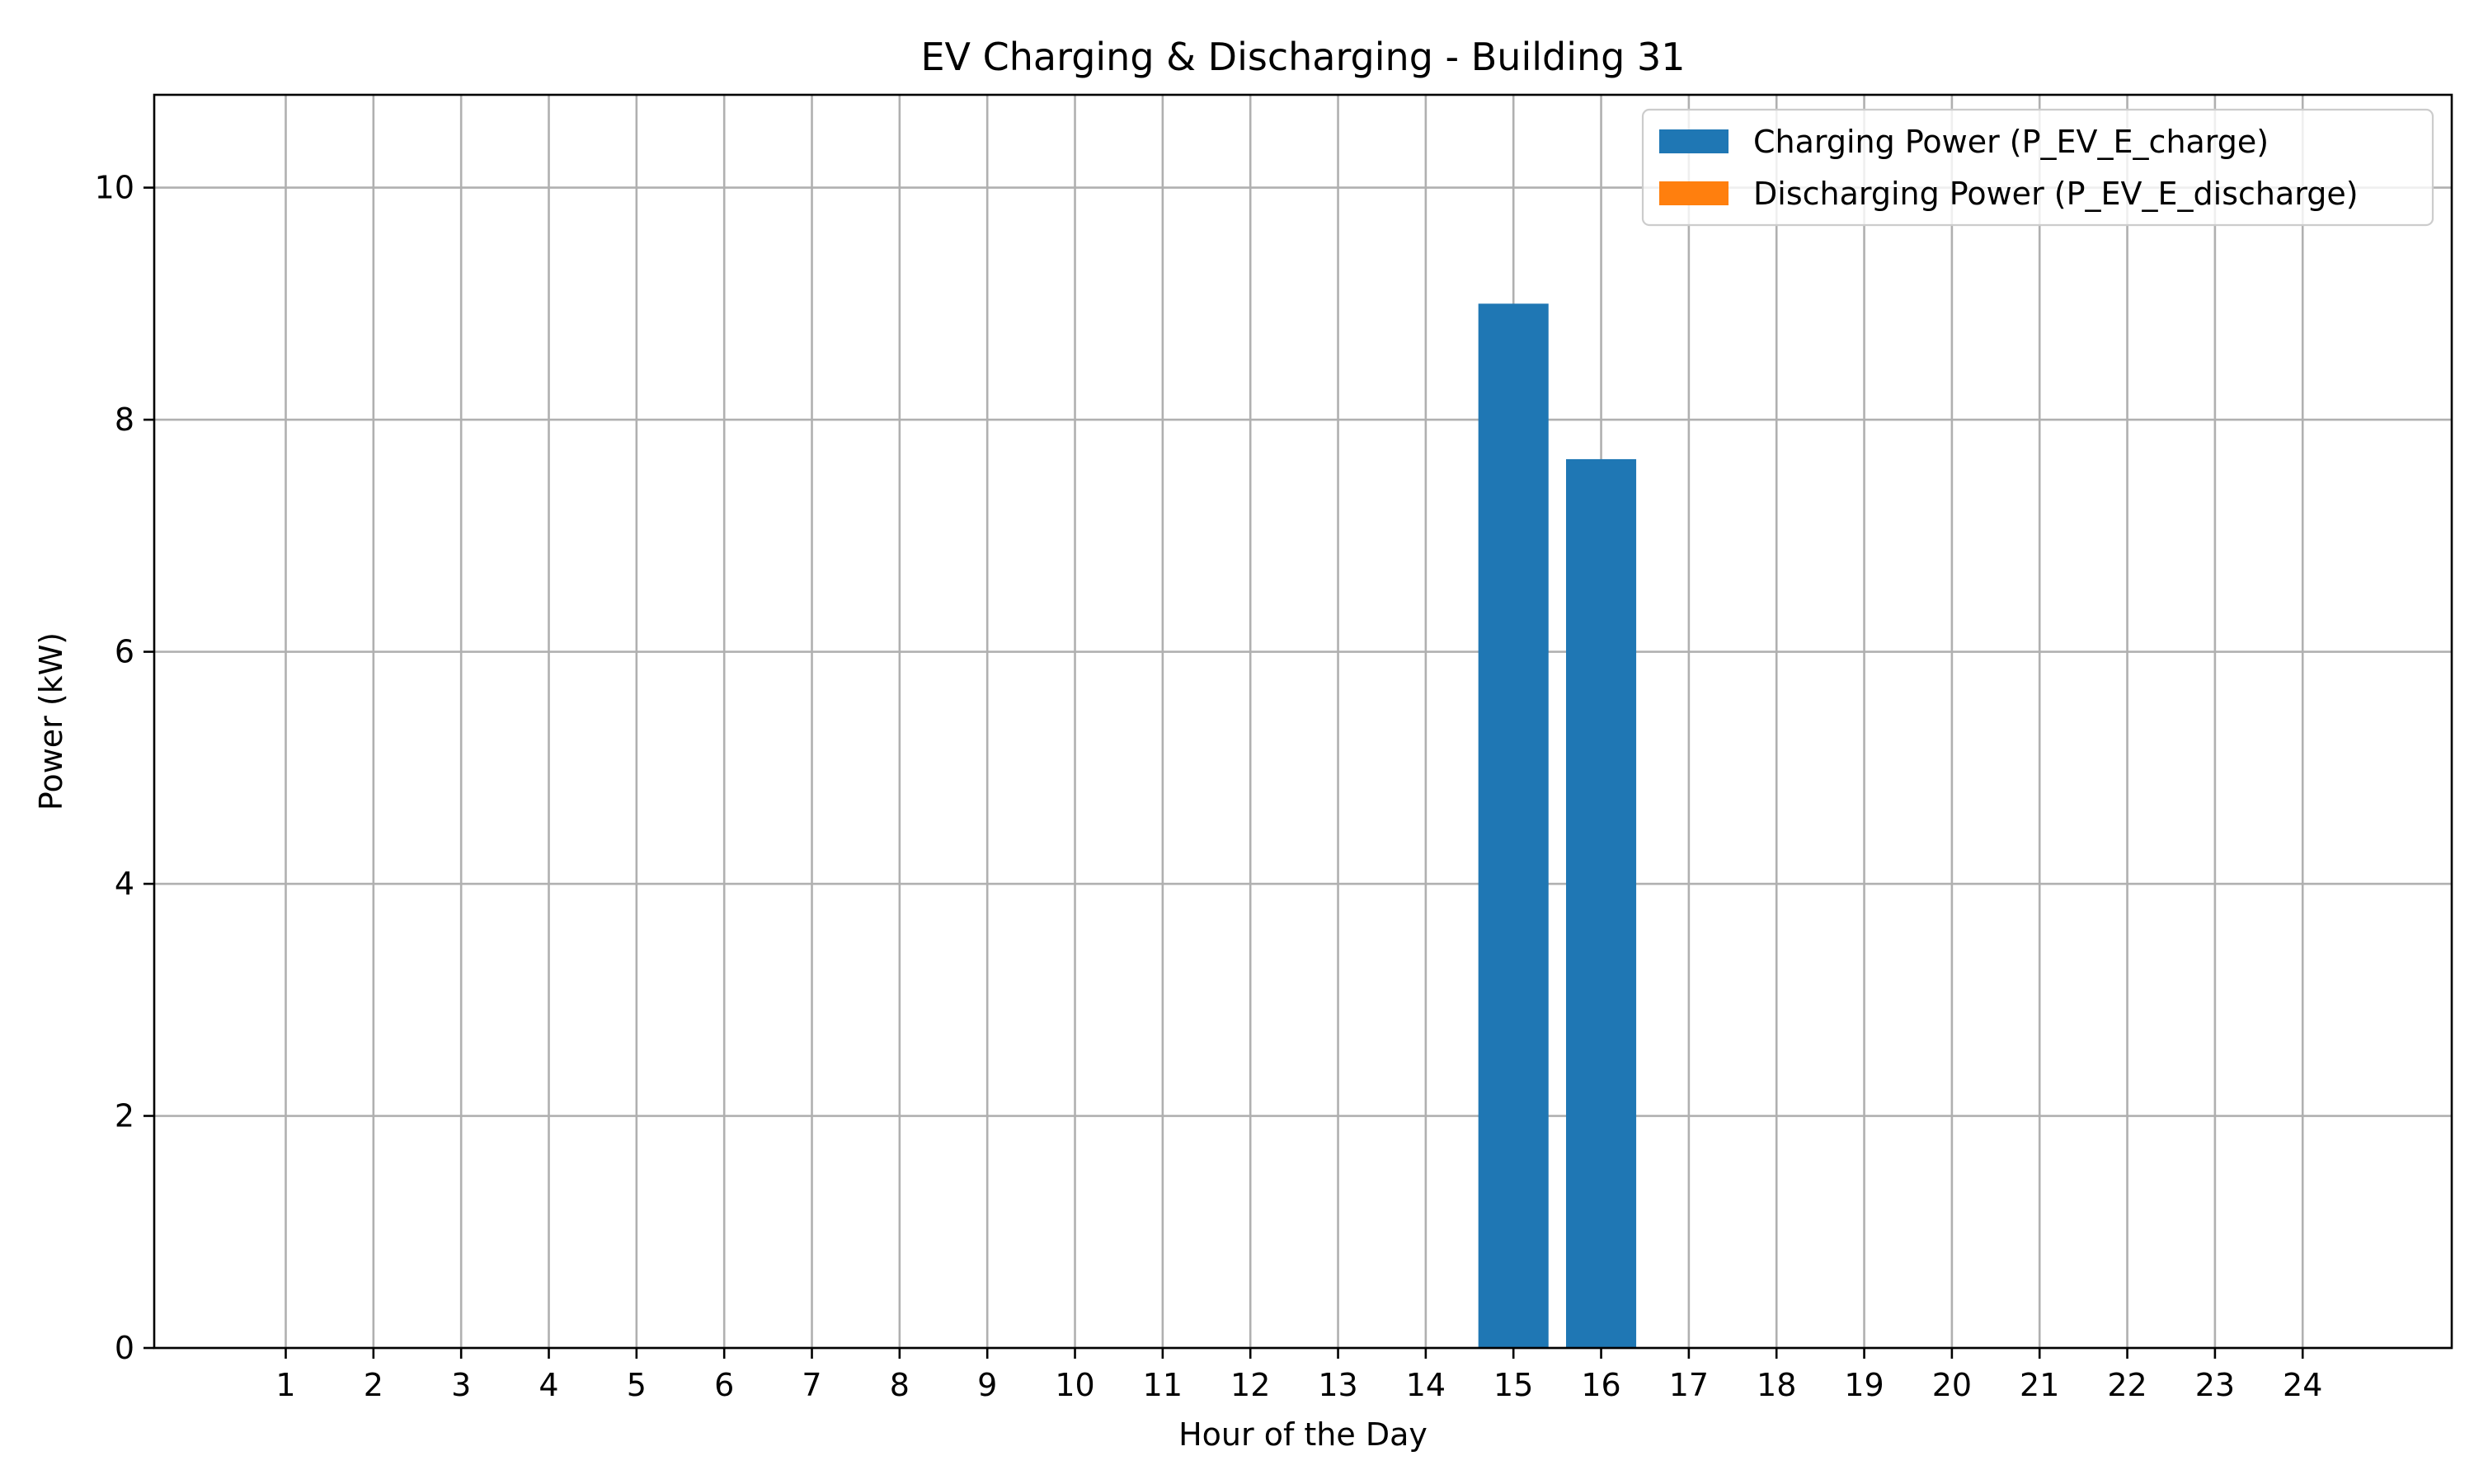  Describe the element at coordinates (124, 652) in the screenshot. I see `y-tick-label: 6` at that location.